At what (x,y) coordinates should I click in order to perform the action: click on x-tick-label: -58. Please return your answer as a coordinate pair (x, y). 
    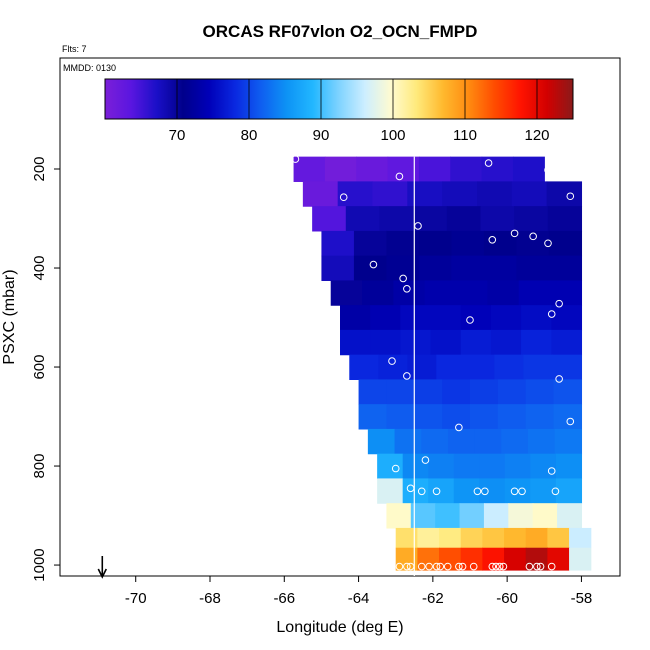
    Looking at the image, I should click on (582, 598).